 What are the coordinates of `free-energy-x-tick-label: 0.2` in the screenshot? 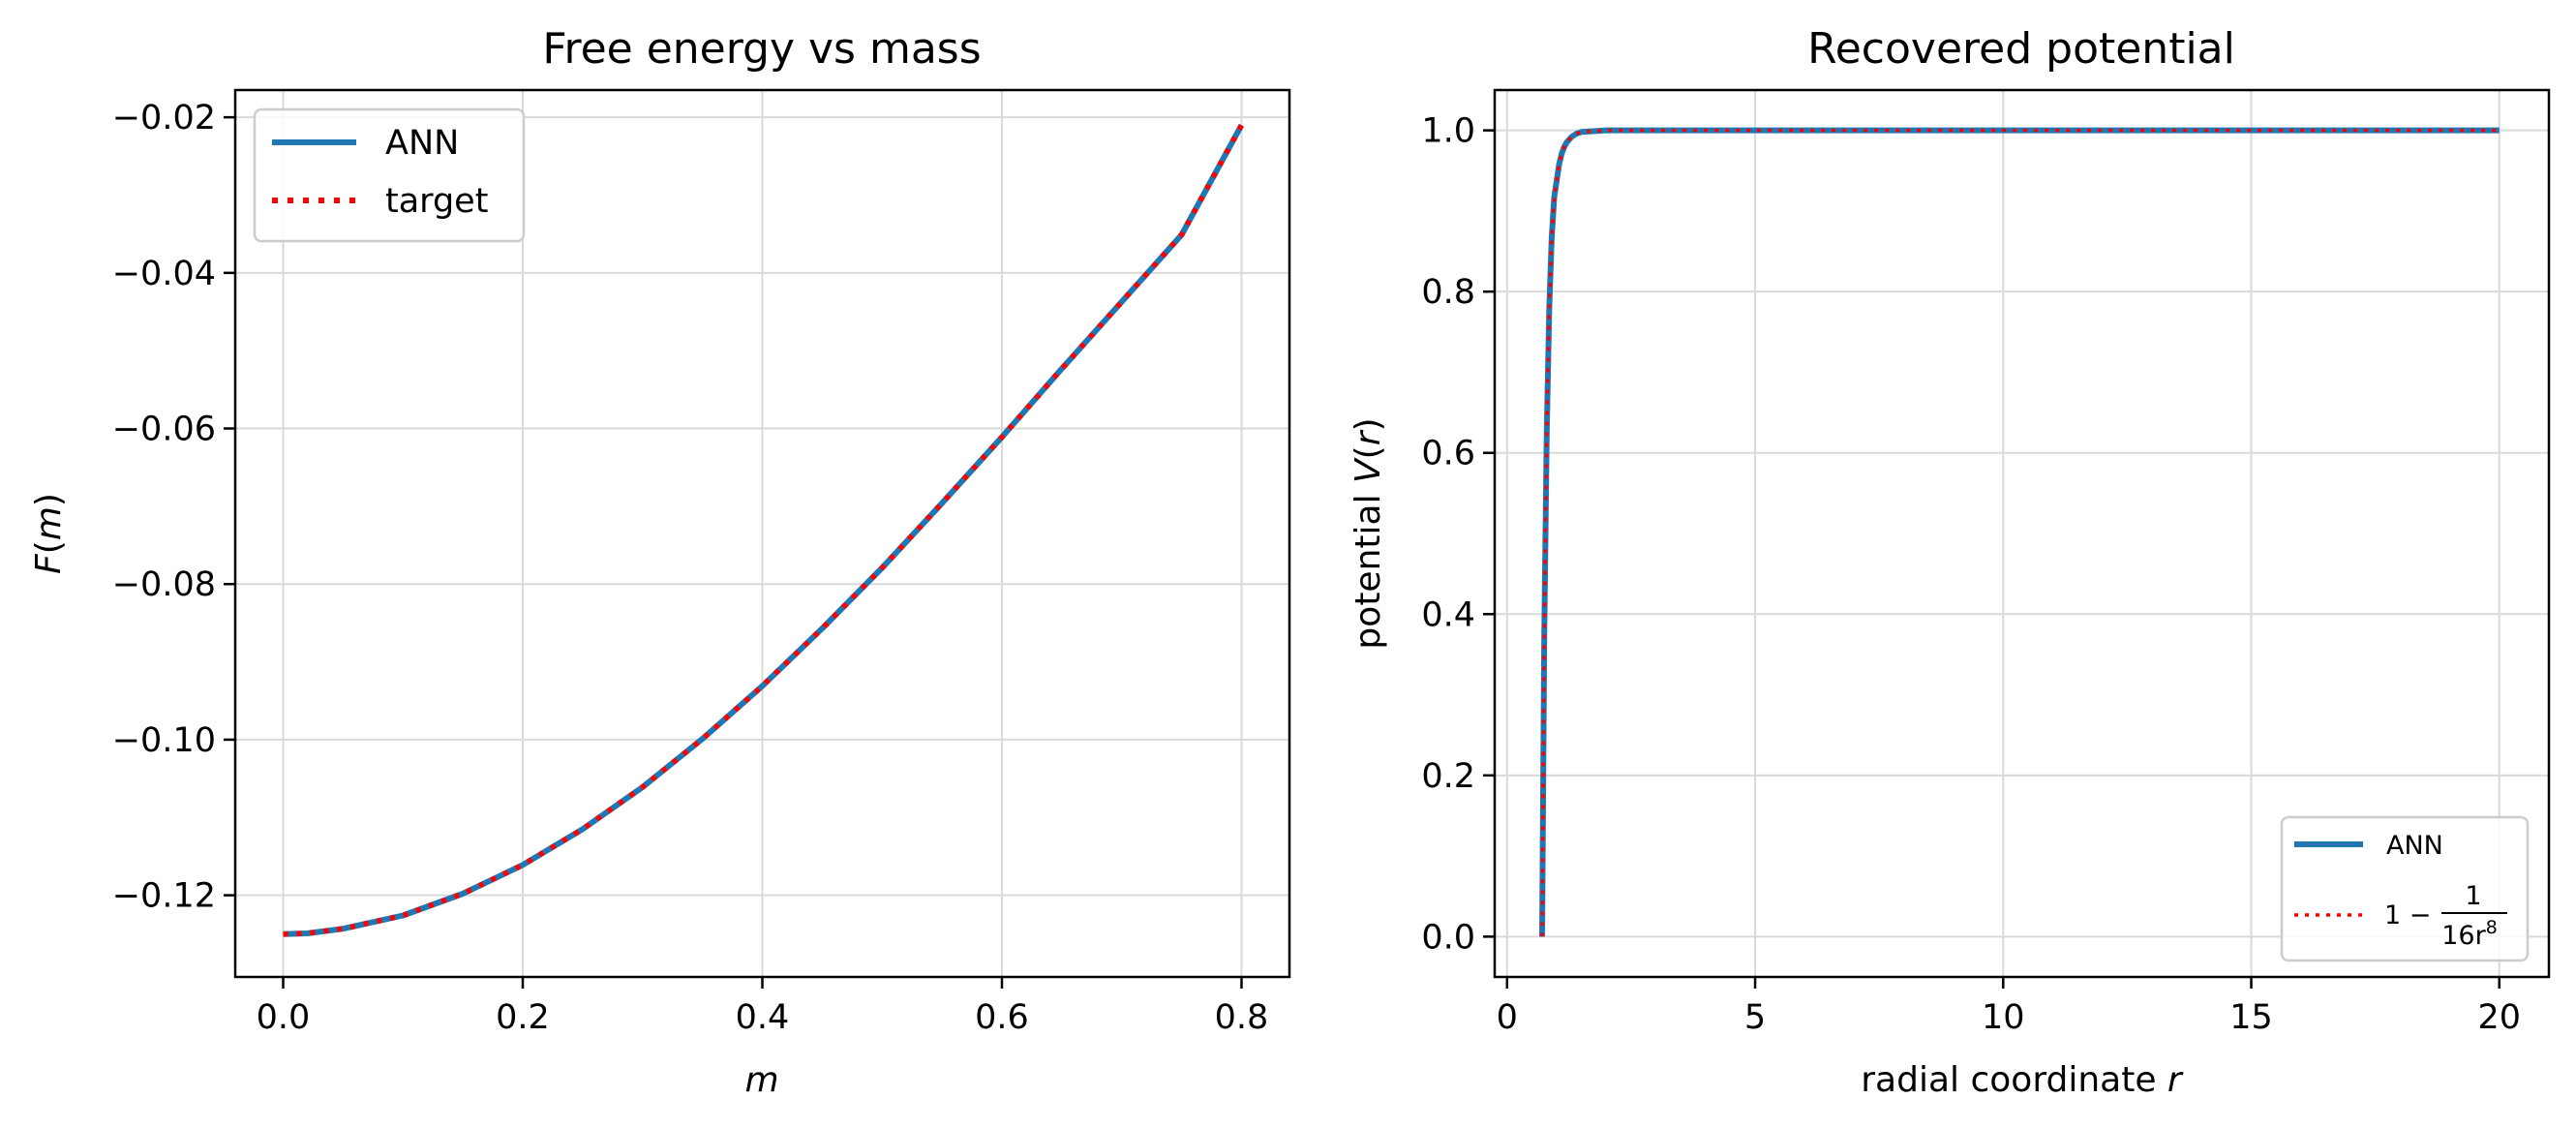 It's located at (523, 1018).